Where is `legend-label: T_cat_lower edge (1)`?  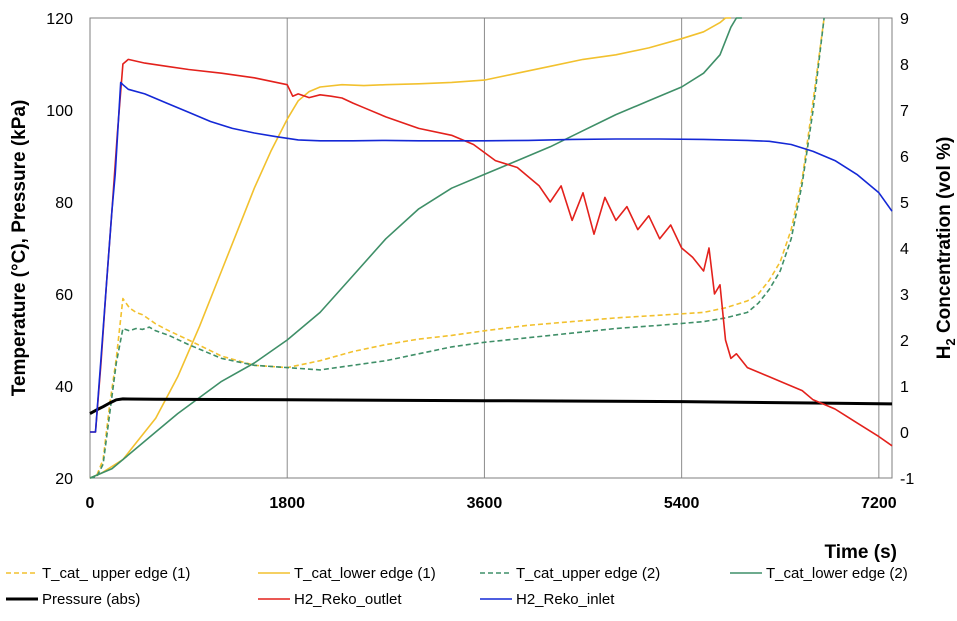 legend-label: T_cat_lower edge (1) is located at coordinates (365, 573).